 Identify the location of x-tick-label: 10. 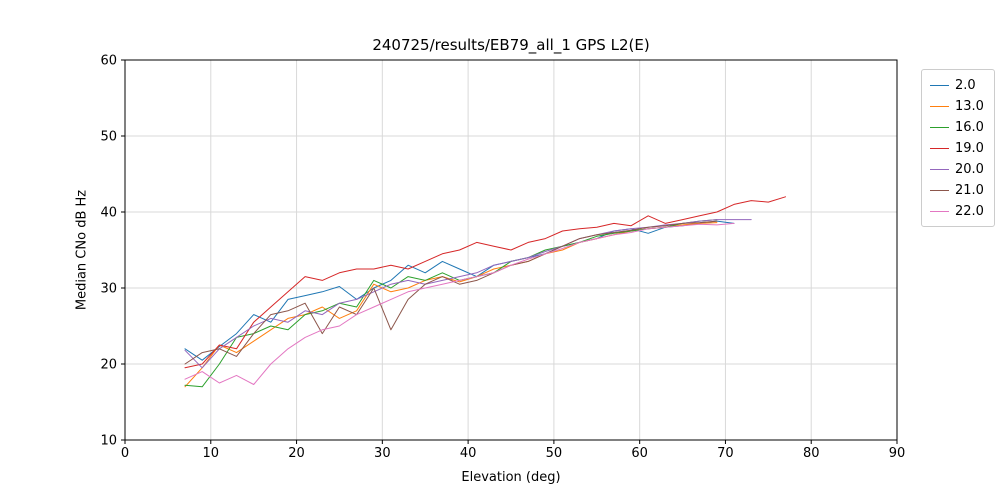
(211, 453).